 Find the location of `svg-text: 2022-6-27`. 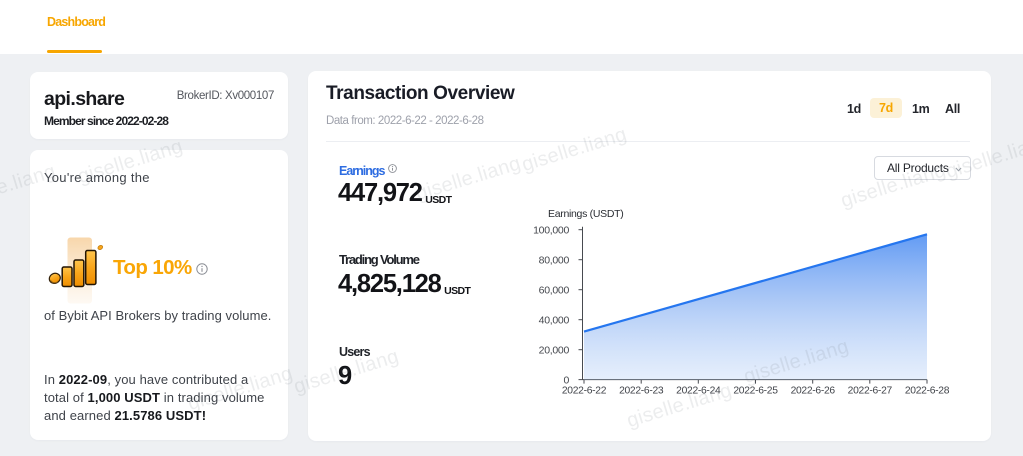

svg-text: 2022-6-27 is located at coordinates (870, 391).